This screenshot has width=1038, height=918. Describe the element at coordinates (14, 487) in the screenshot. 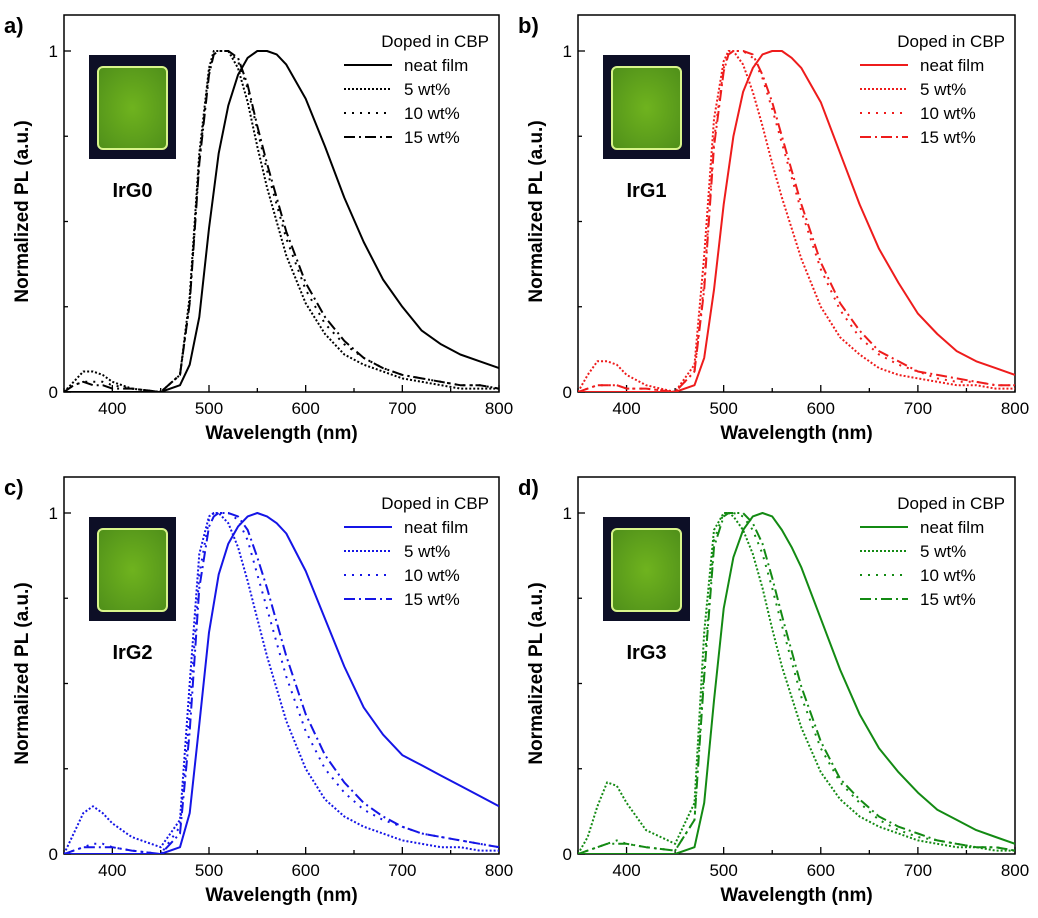

I see `panel-letter: c)` at that location.